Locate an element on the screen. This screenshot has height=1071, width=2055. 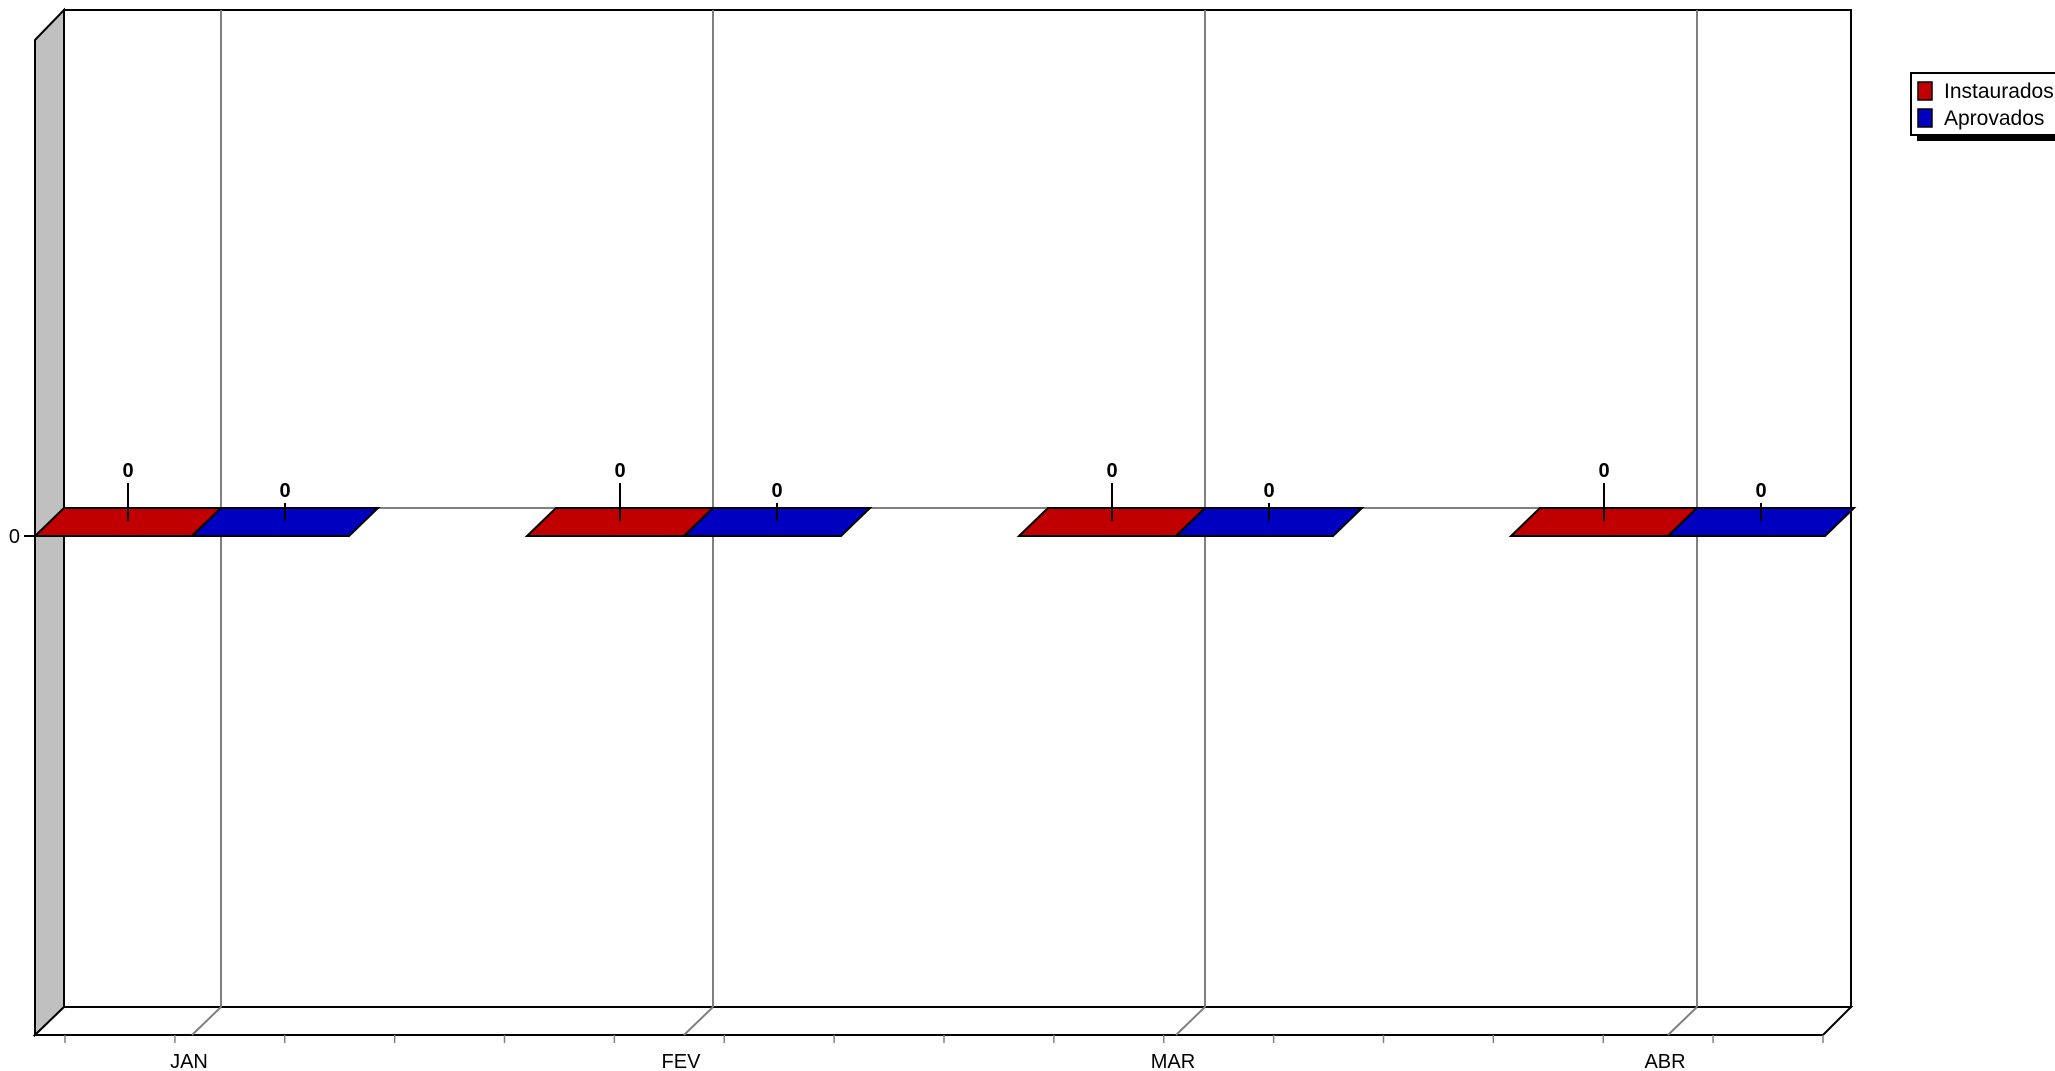
y-axis: 0 is located at coordinates (22, 537).